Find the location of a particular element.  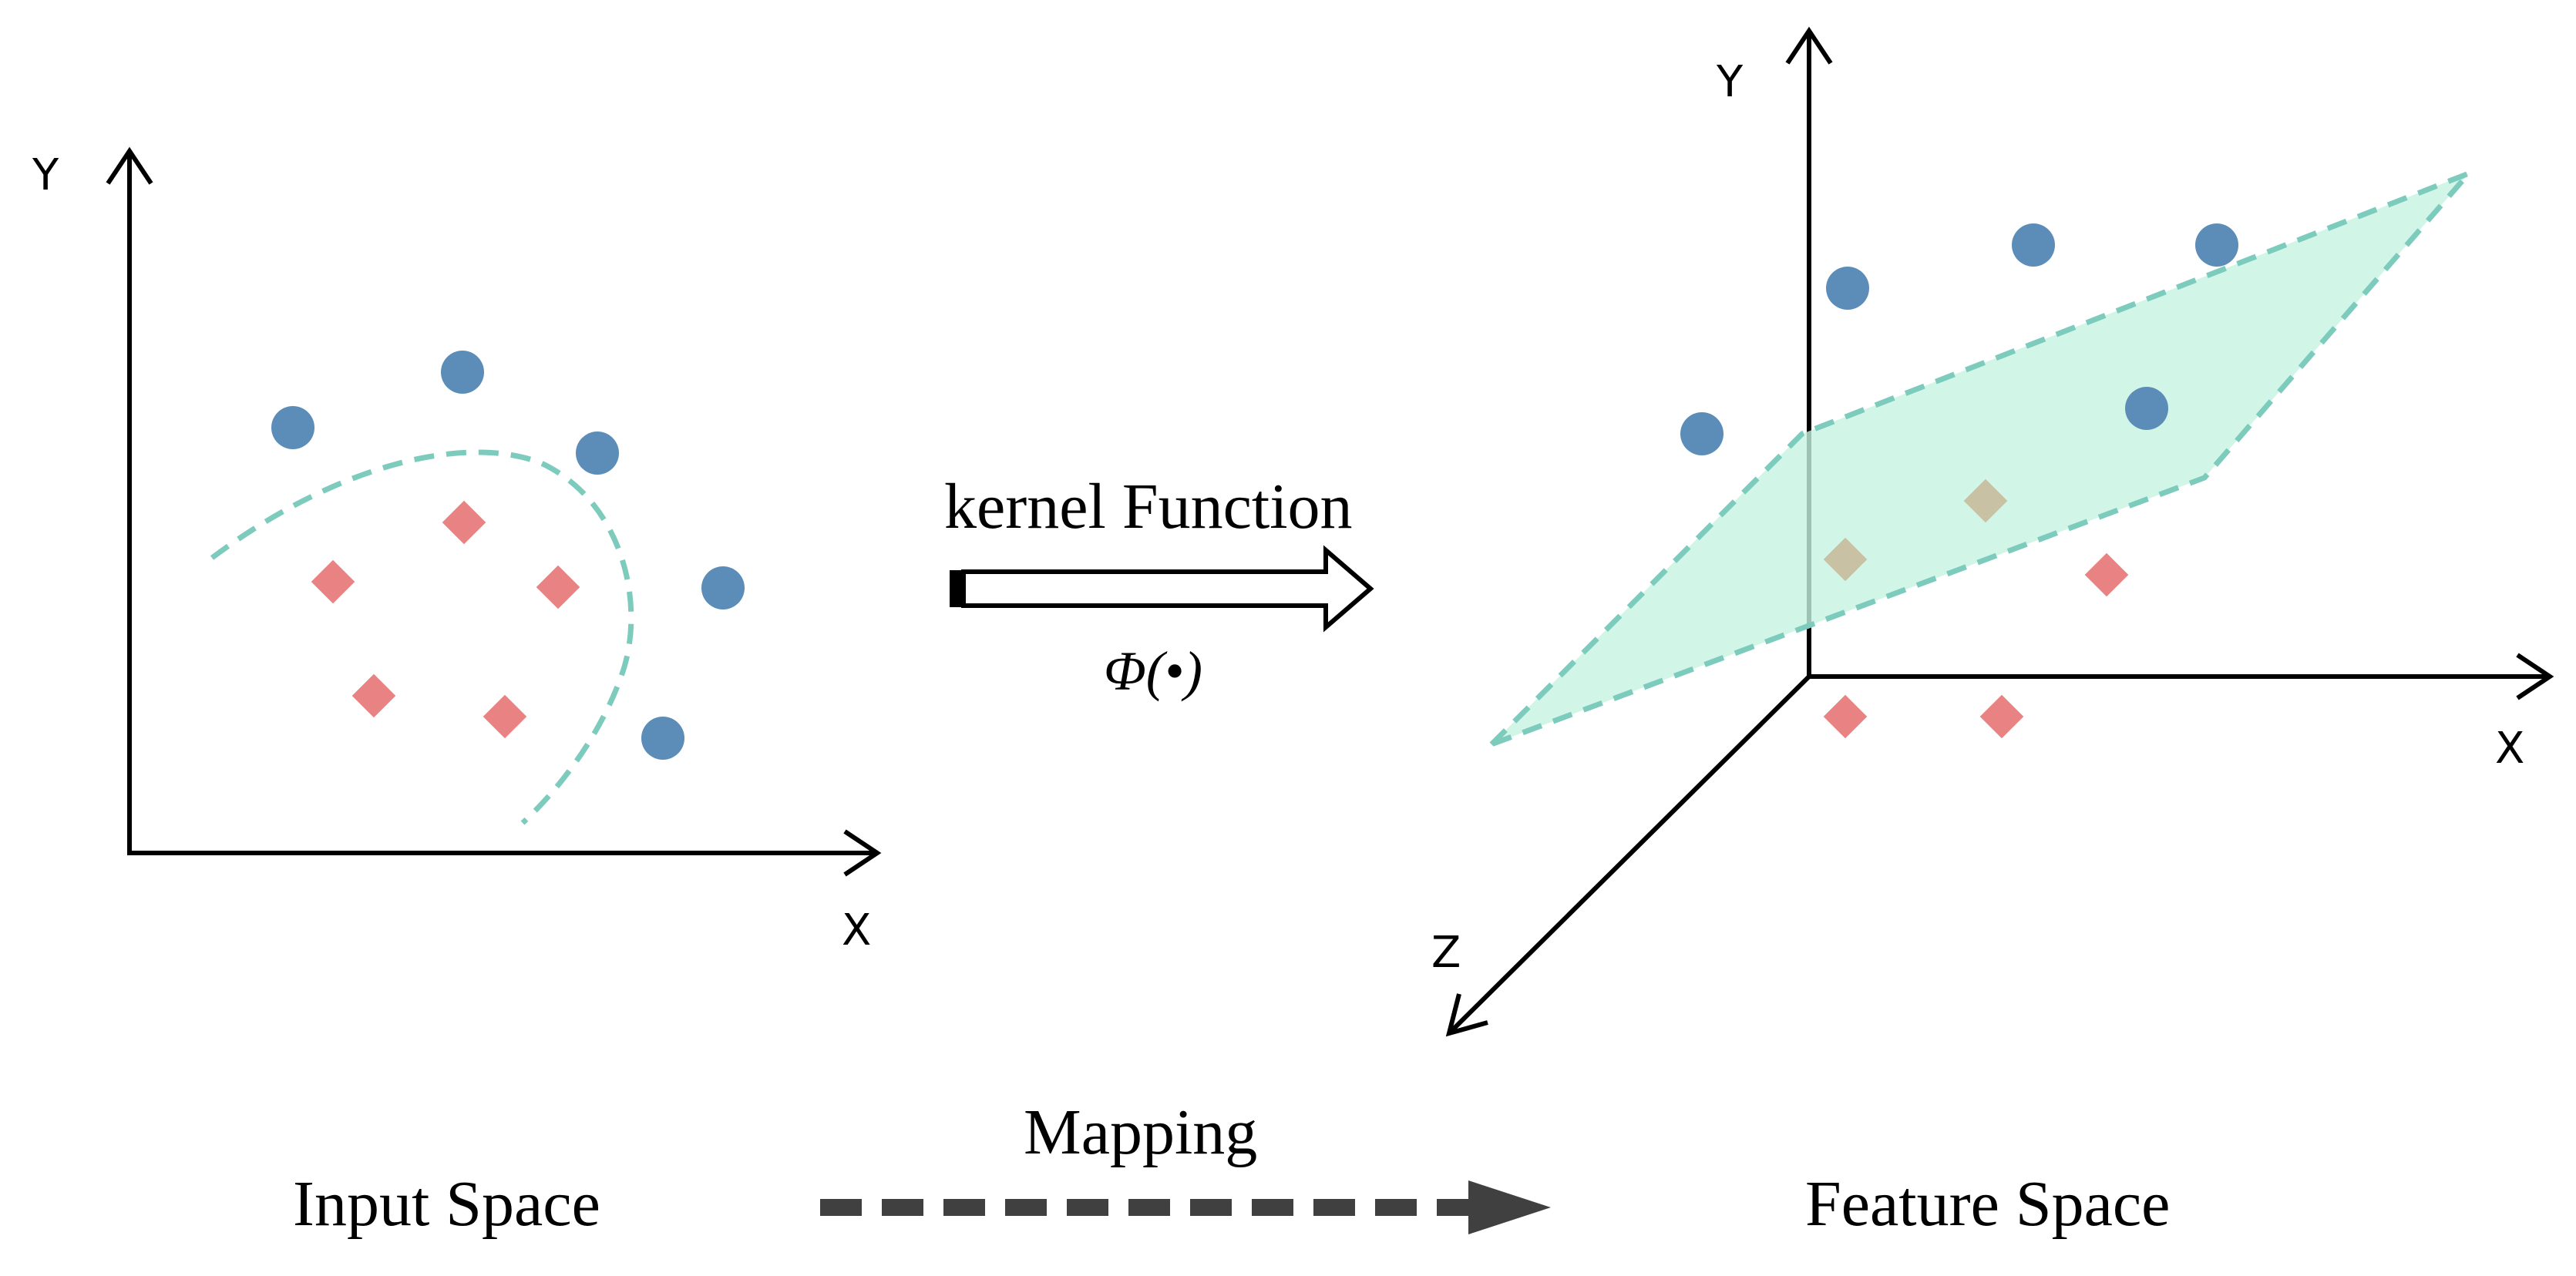

kernel-phi-symbol: Φ(•) is located at coordinates (1153, 671).